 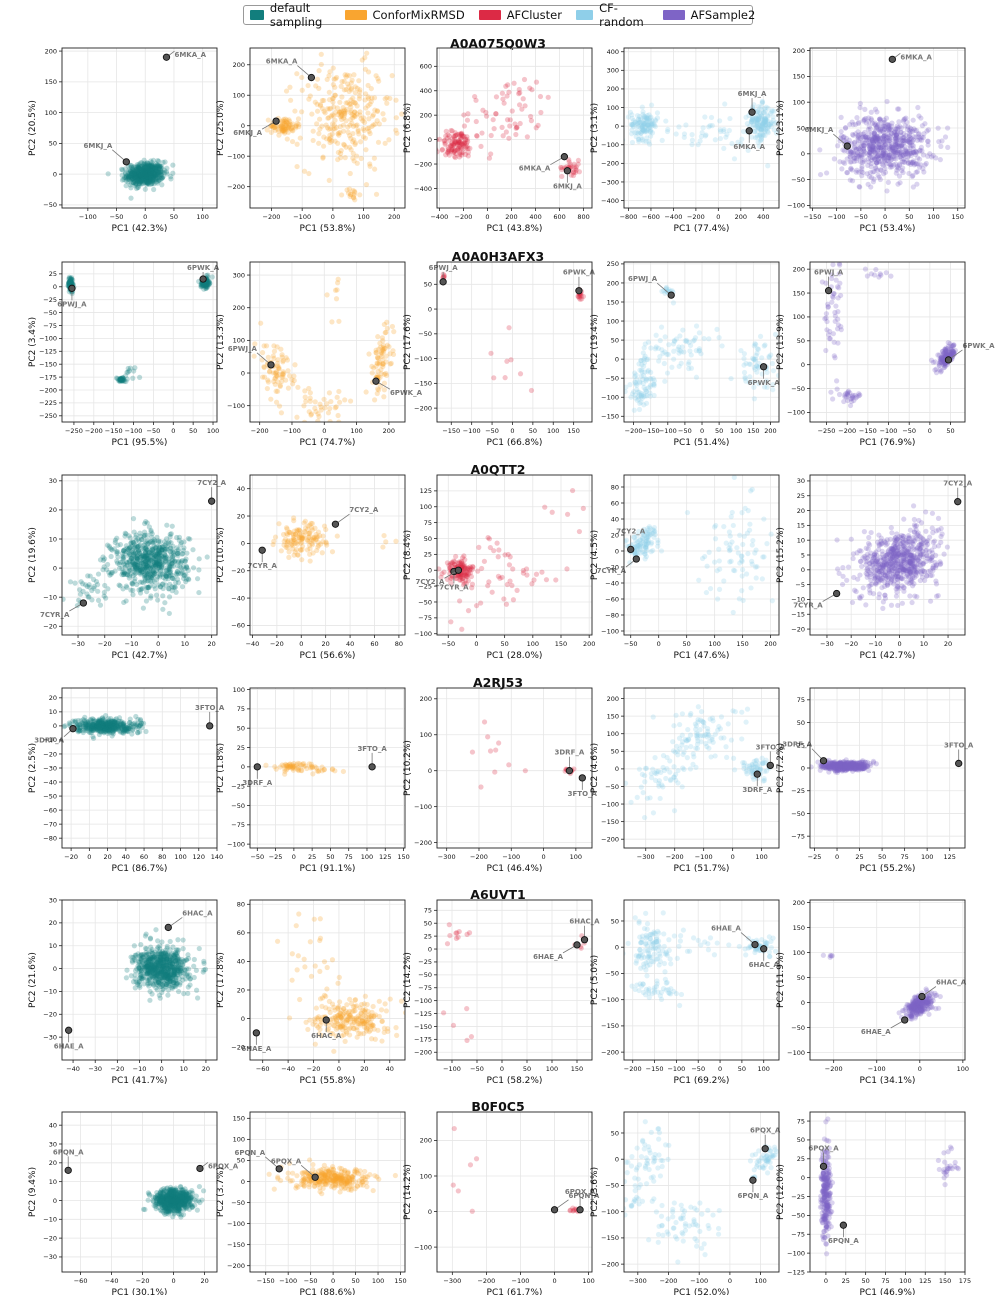 I want to click on y-tick-label: 50, so click(x=428, y=539).